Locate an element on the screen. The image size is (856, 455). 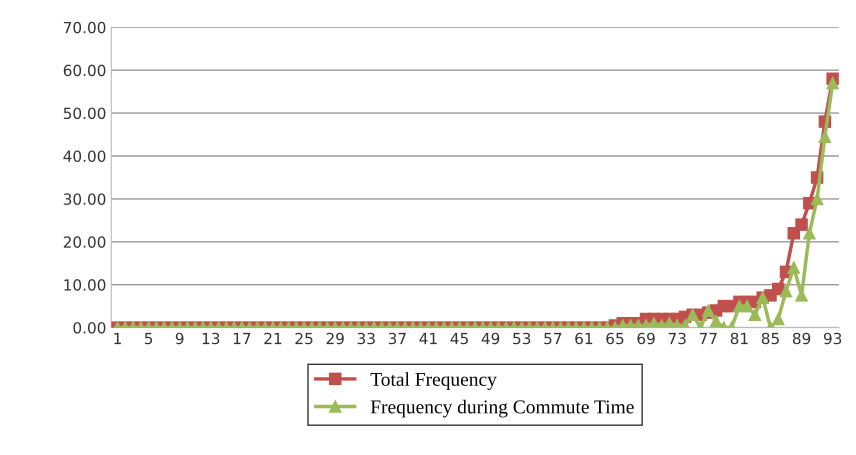
y-tick-label: 0.00 is located at coordinates (89, 328).